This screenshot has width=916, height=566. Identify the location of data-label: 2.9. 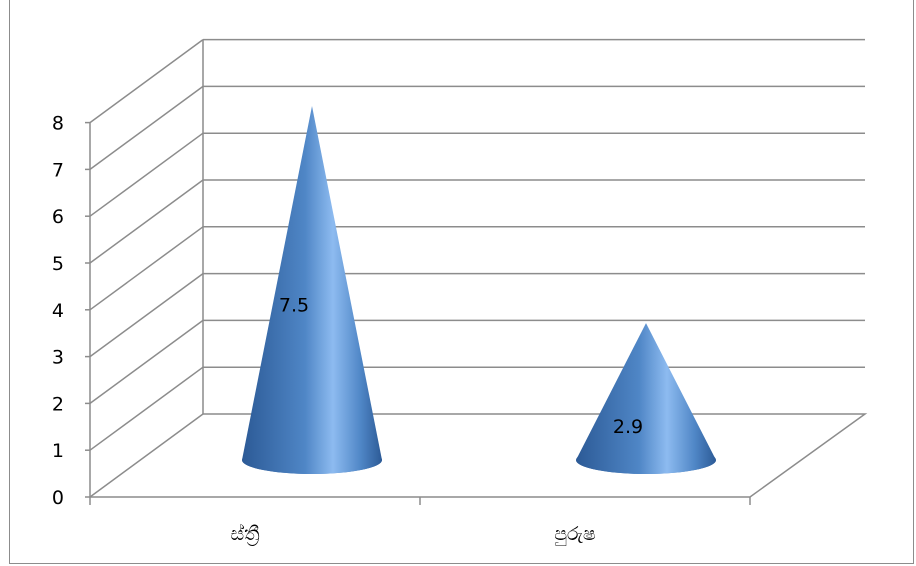
(628, 427).